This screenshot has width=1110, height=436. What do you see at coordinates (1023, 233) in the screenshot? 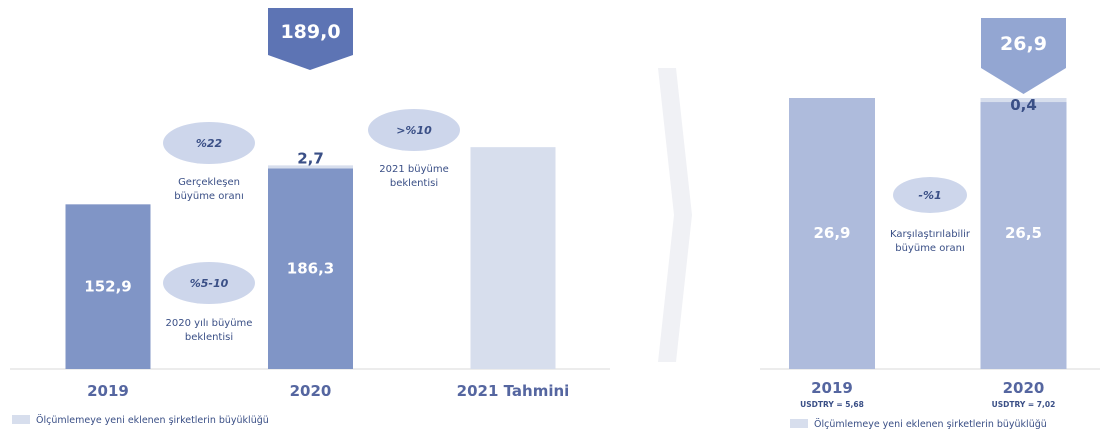
I see `bar-value-label: 26,5` at bounding box center [1023, 233].